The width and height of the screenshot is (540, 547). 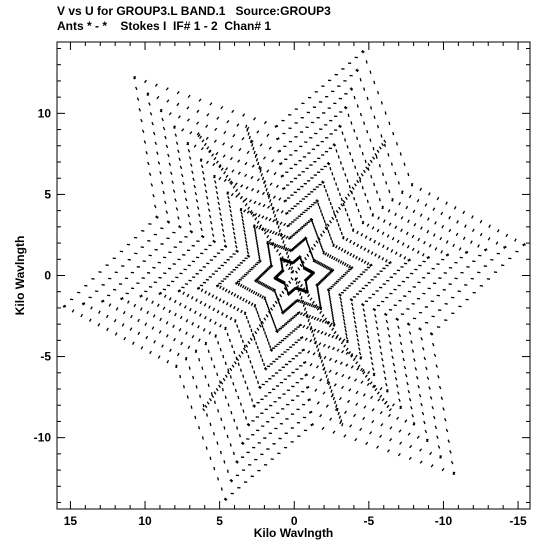 What do you see at coordinates (294, 521) in the screenshot?
I see `x-tick-label: 0` at bounding box center [294, 521].